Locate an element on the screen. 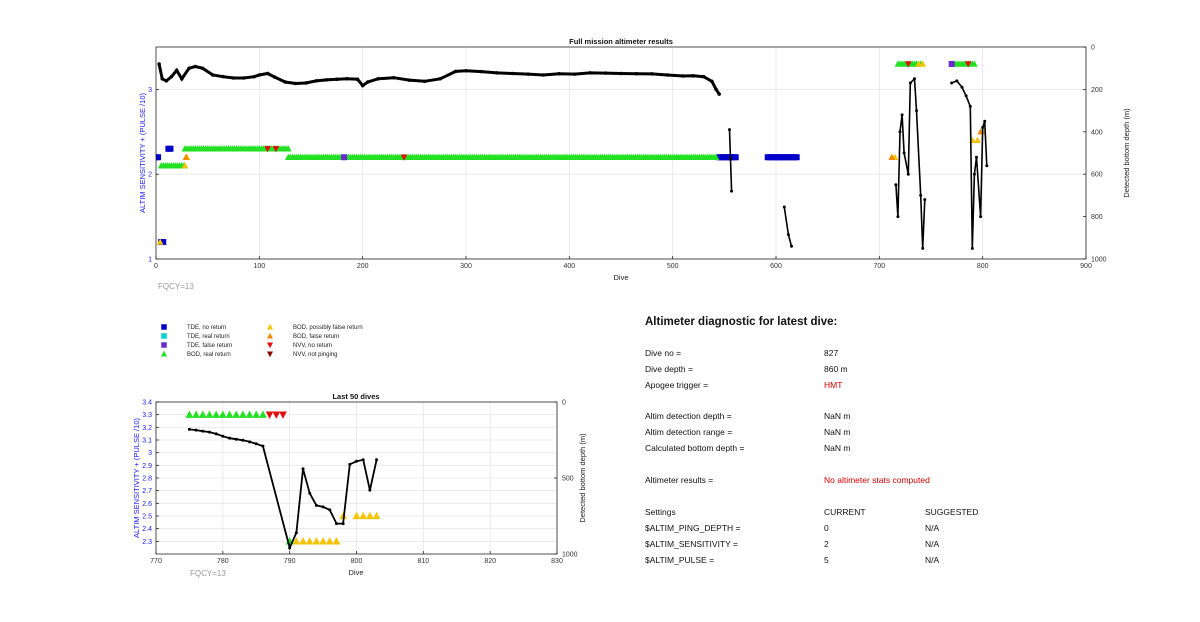 This screenshot has width=1200, height=622. top-y2tick-label: 600 is located at coordinates (1097, 175).